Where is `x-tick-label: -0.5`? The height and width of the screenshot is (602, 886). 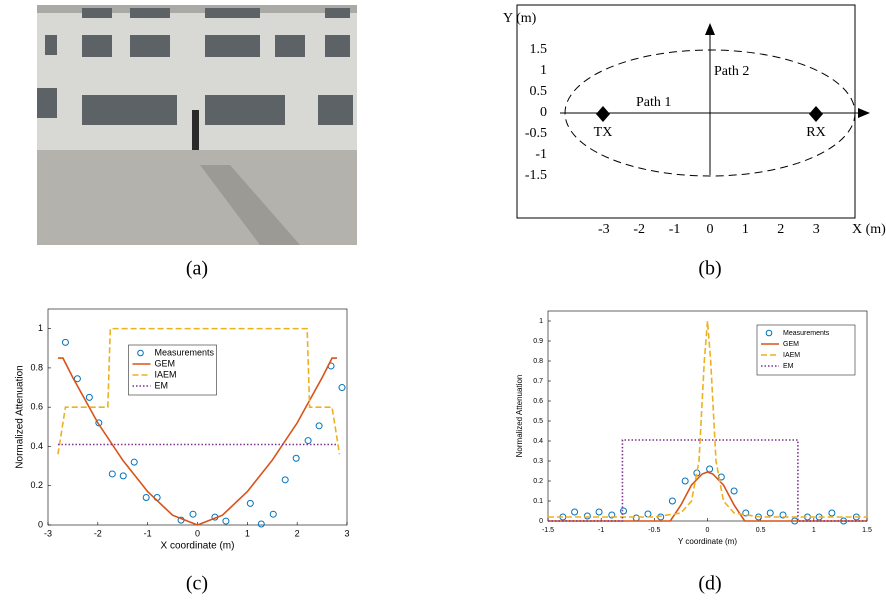
x-tick-label: -0.5 is located at coordinates (654, 530).